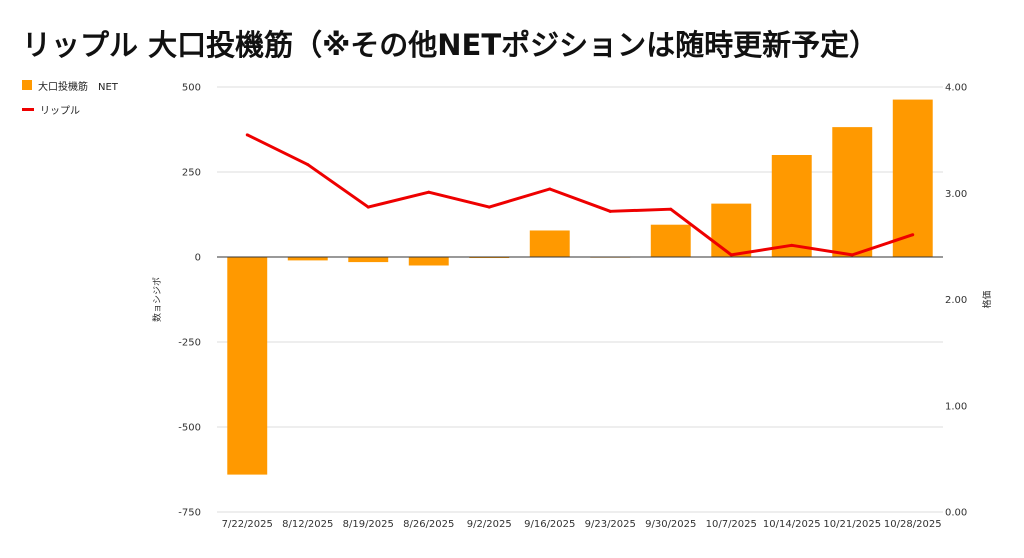  Describe the element at coordinates (670, 524) in the screenshot. I see `x-tick-label: 9/30/2025` at that location.